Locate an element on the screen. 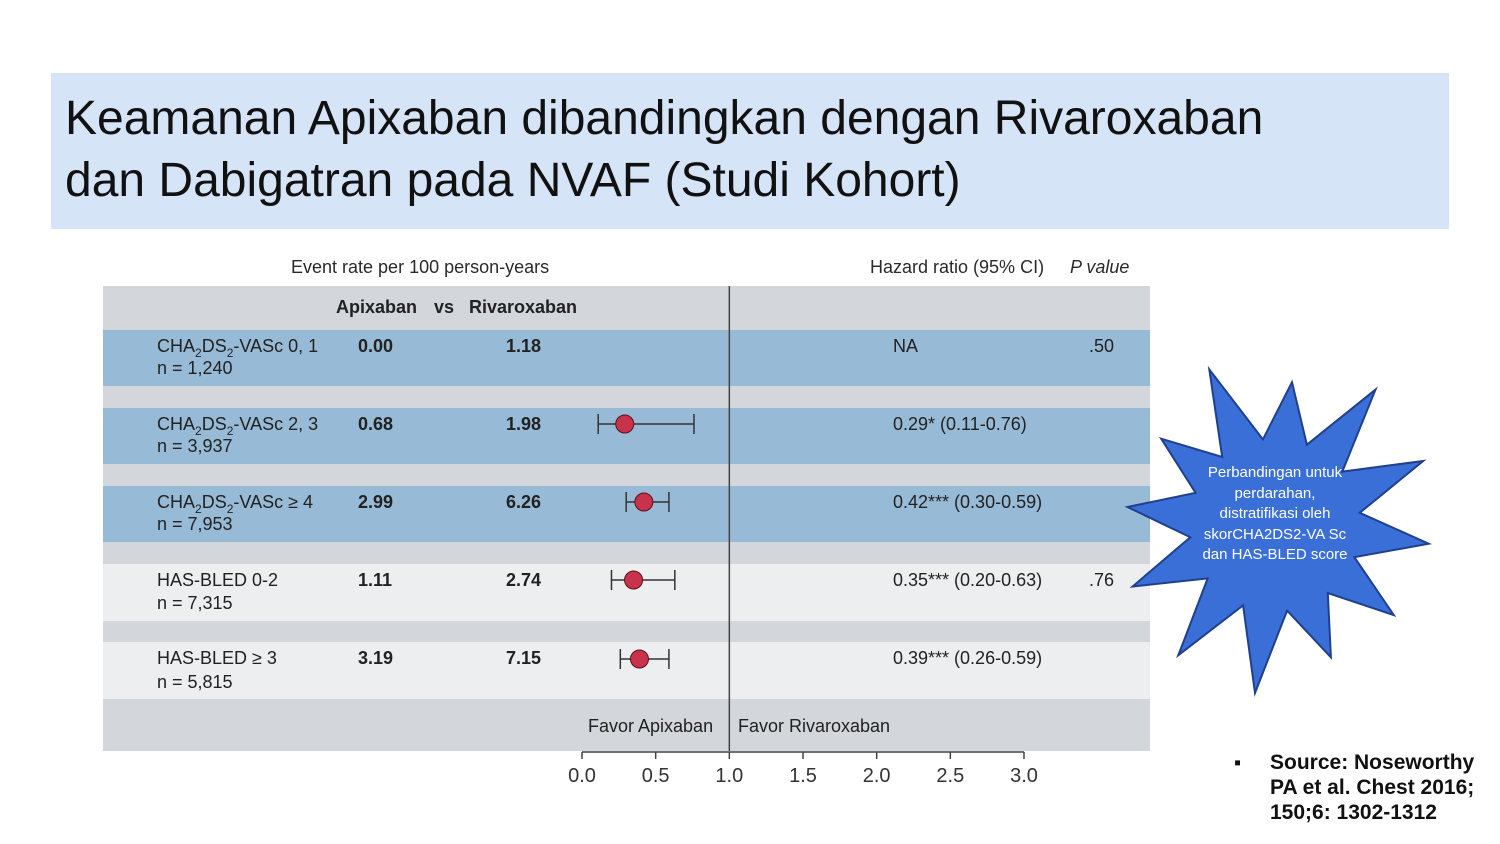 This screenshot has width=1500, height=844. x-axis is located at coordinates (803, 755).